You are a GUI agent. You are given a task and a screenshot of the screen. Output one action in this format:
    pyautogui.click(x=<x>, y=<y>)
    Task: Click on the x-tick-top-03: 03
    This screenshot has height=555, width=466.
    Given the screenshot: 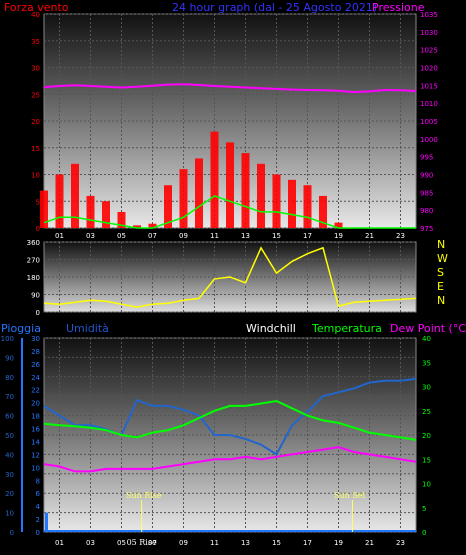 What is the action you would take?
    pyautogui.click(x=90, y=236)
    